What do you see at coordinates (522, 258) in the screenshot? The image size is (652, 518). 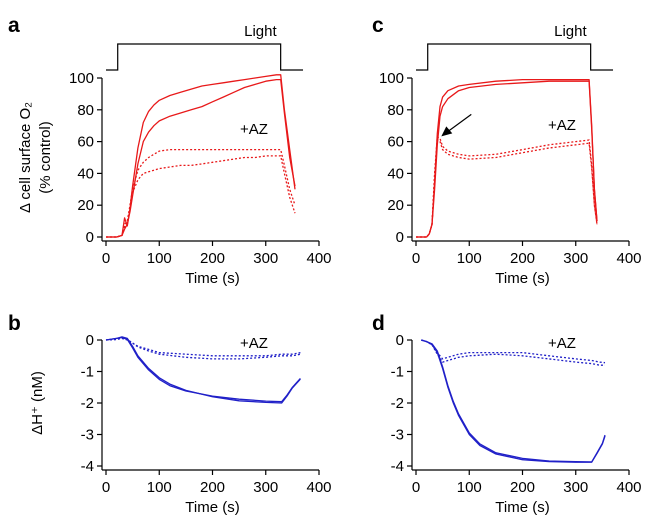 I see `x-tick-label-c: 200` at bounding box center [522, 258].